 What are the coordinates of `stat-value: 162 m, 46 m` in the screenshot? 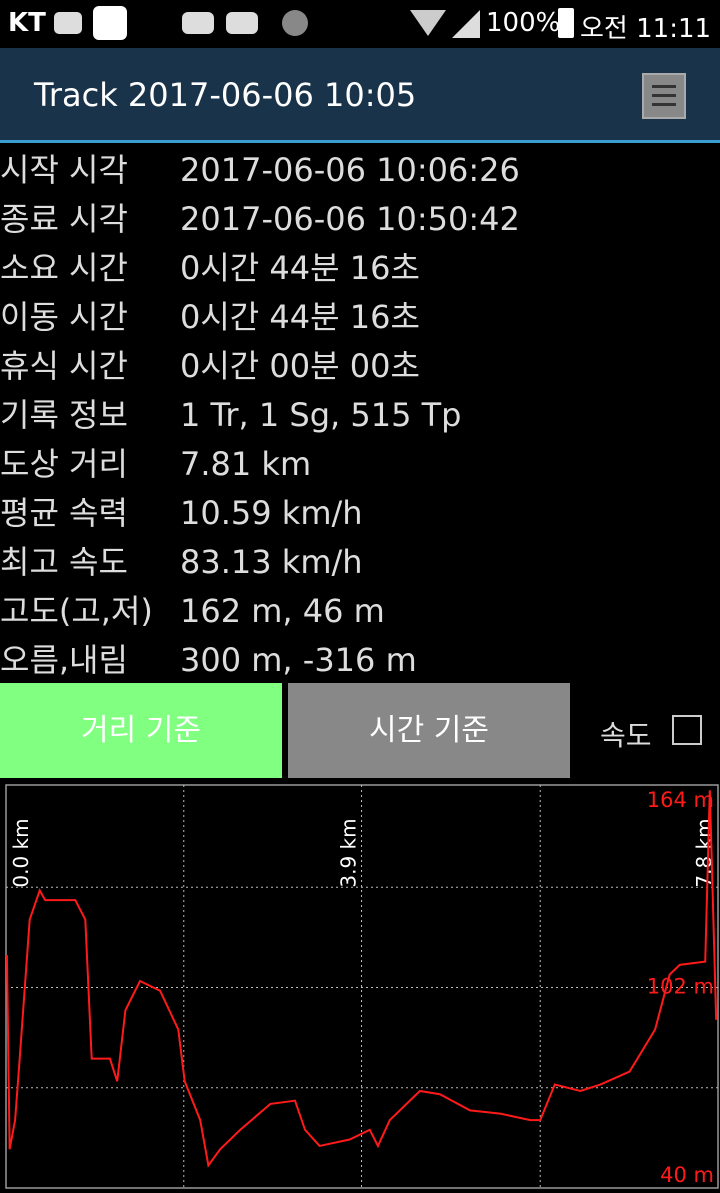 It's located at (282, 611).